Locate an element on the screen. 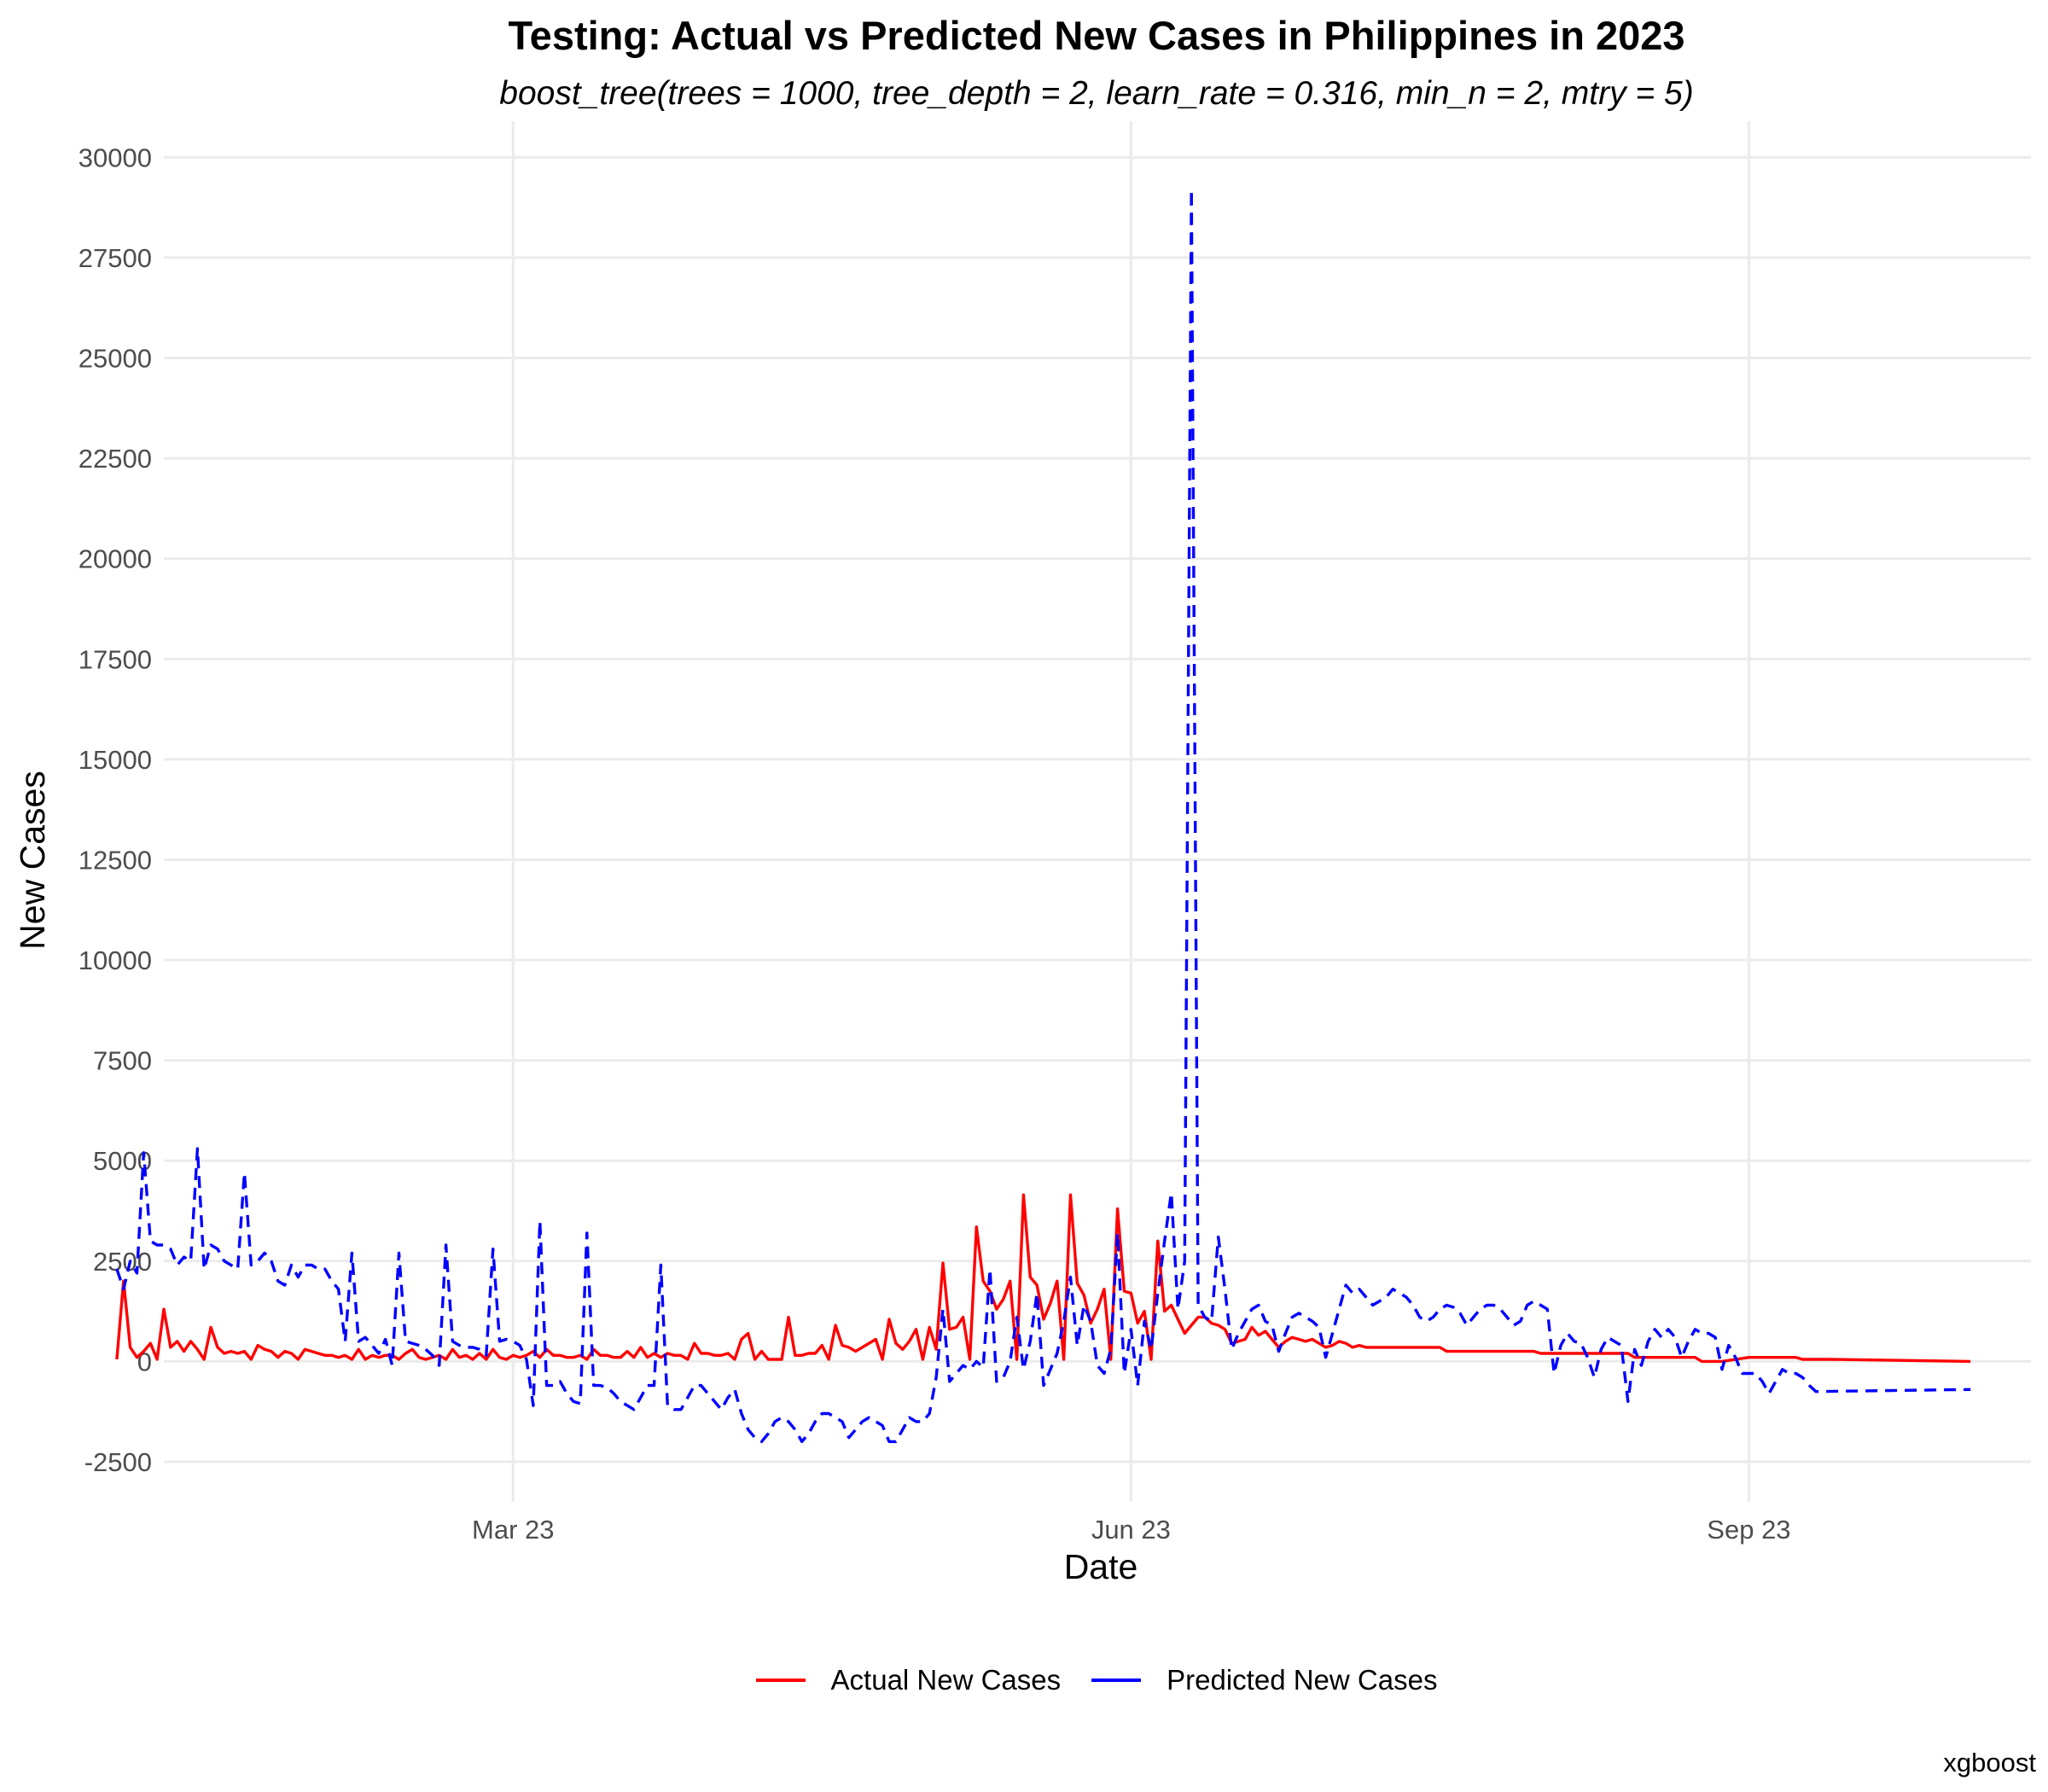  y-tick-label: 10000 is located at coordinates (116, 960).